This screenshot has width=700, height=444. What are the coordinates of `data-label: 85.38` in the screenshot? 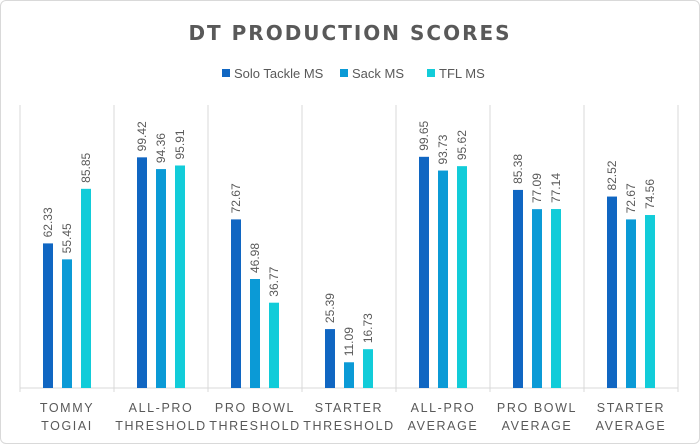 It's located at (518, 169).